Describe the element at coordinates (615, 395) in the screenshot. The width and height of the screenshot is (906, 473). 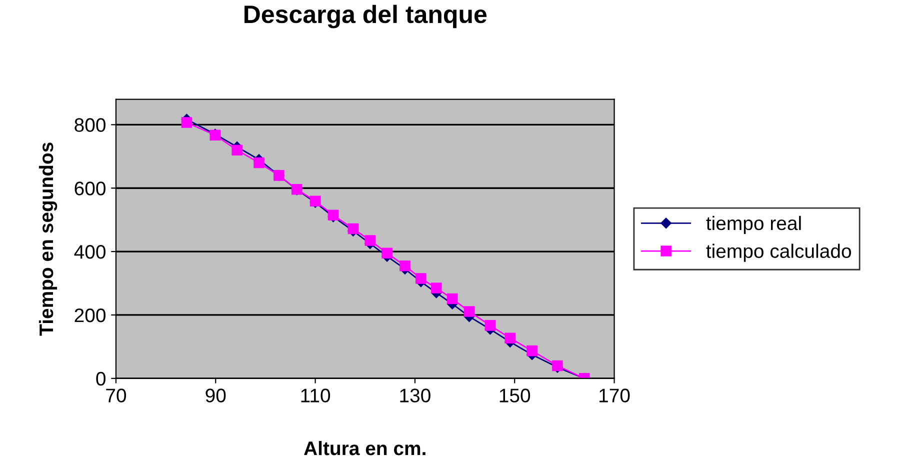
I see `x-tick-label: 170` at that location.